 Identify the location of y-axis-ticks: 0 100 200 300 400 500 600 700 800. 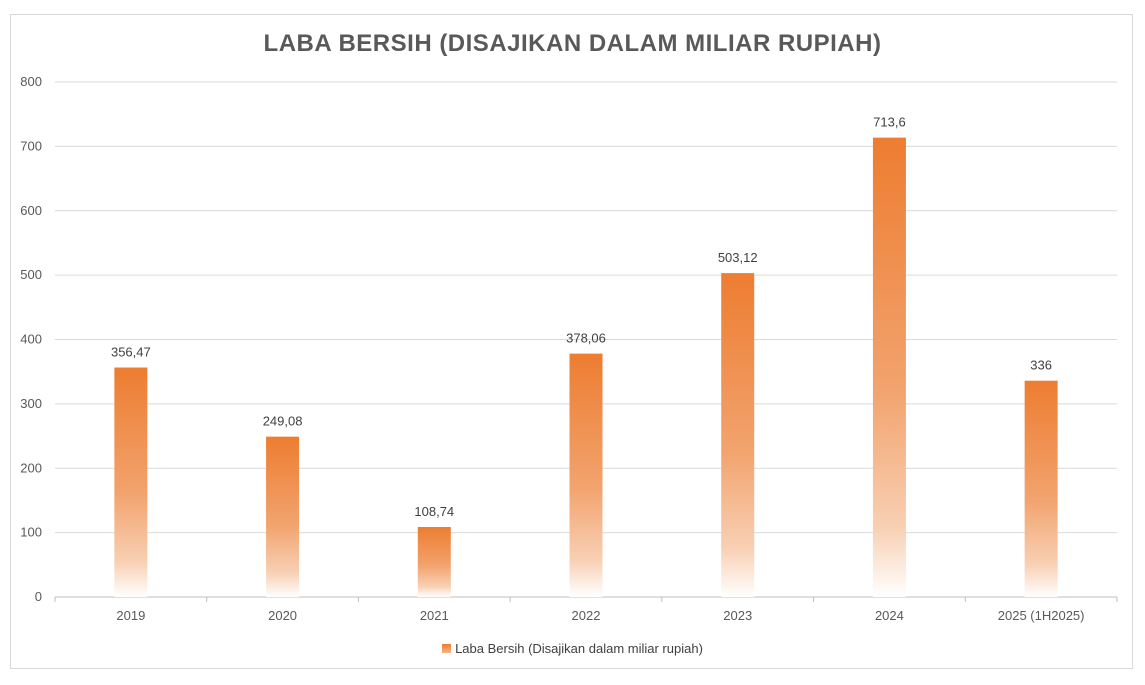
(31, 339).